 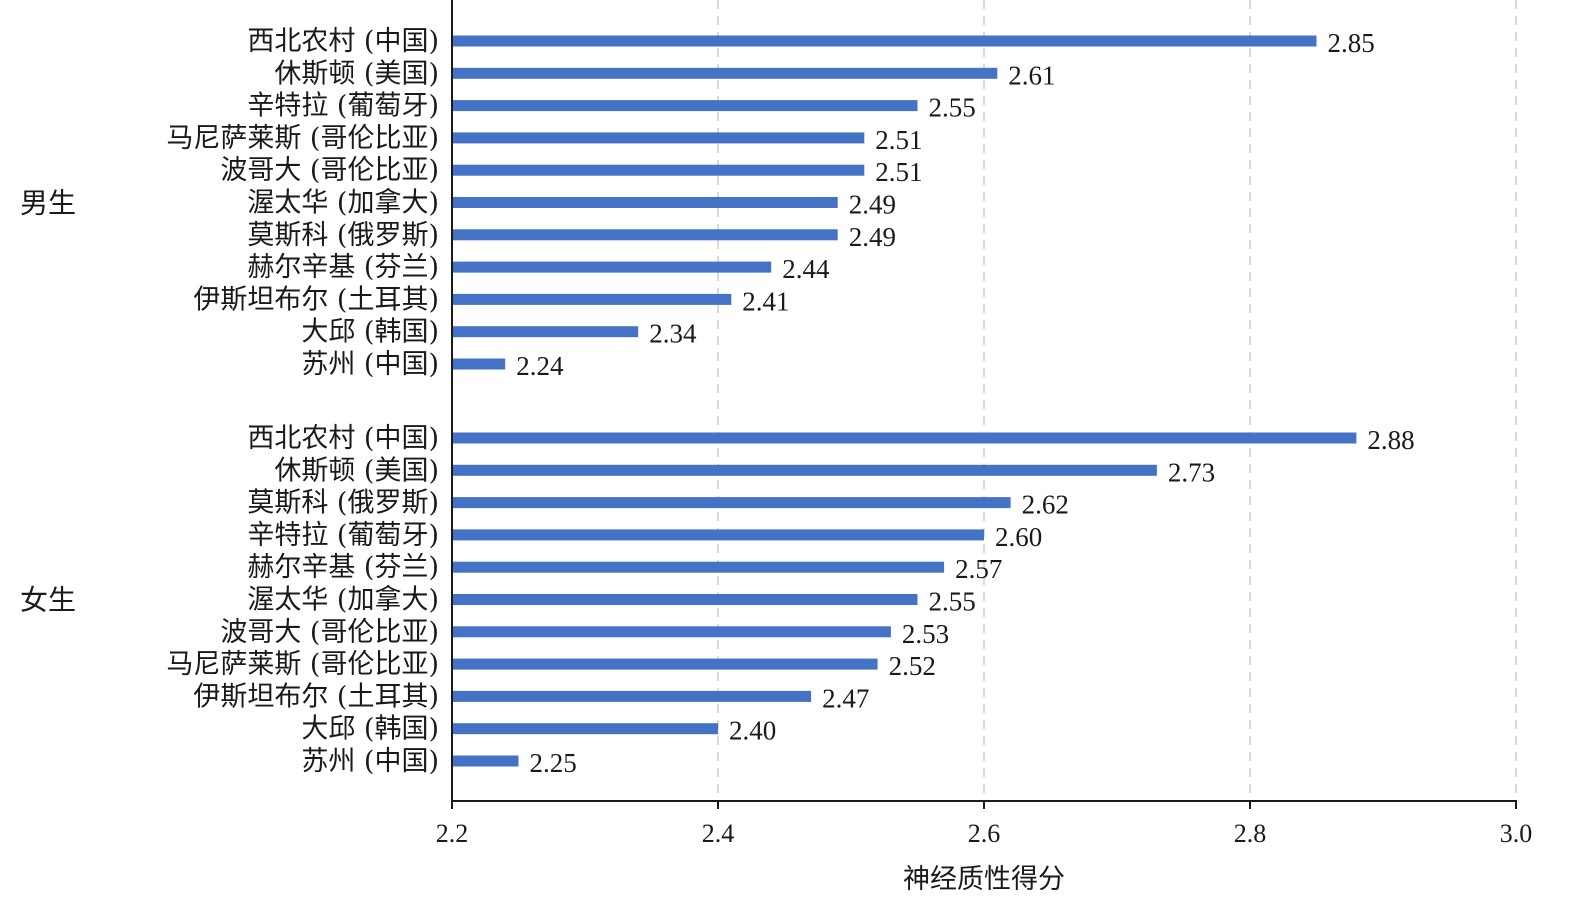 What do you see at coordinates (912, 666) in the screenshot?
I see `value-label: 2.52` at bounding box center [912, 666].